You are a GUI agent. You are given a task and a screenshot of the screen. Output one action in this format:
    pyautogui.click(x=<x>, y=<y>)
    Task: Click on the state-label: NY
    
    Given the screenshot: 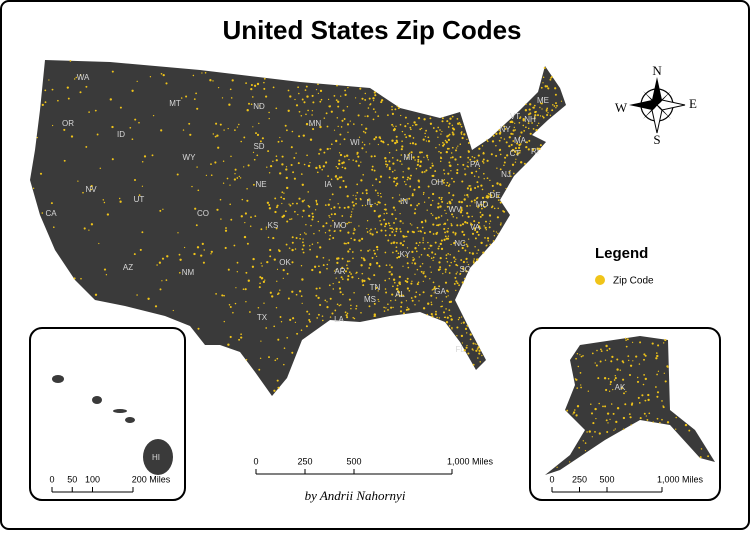 What is the action you would take?
    pyautogui.click(x=505, y=129)
    